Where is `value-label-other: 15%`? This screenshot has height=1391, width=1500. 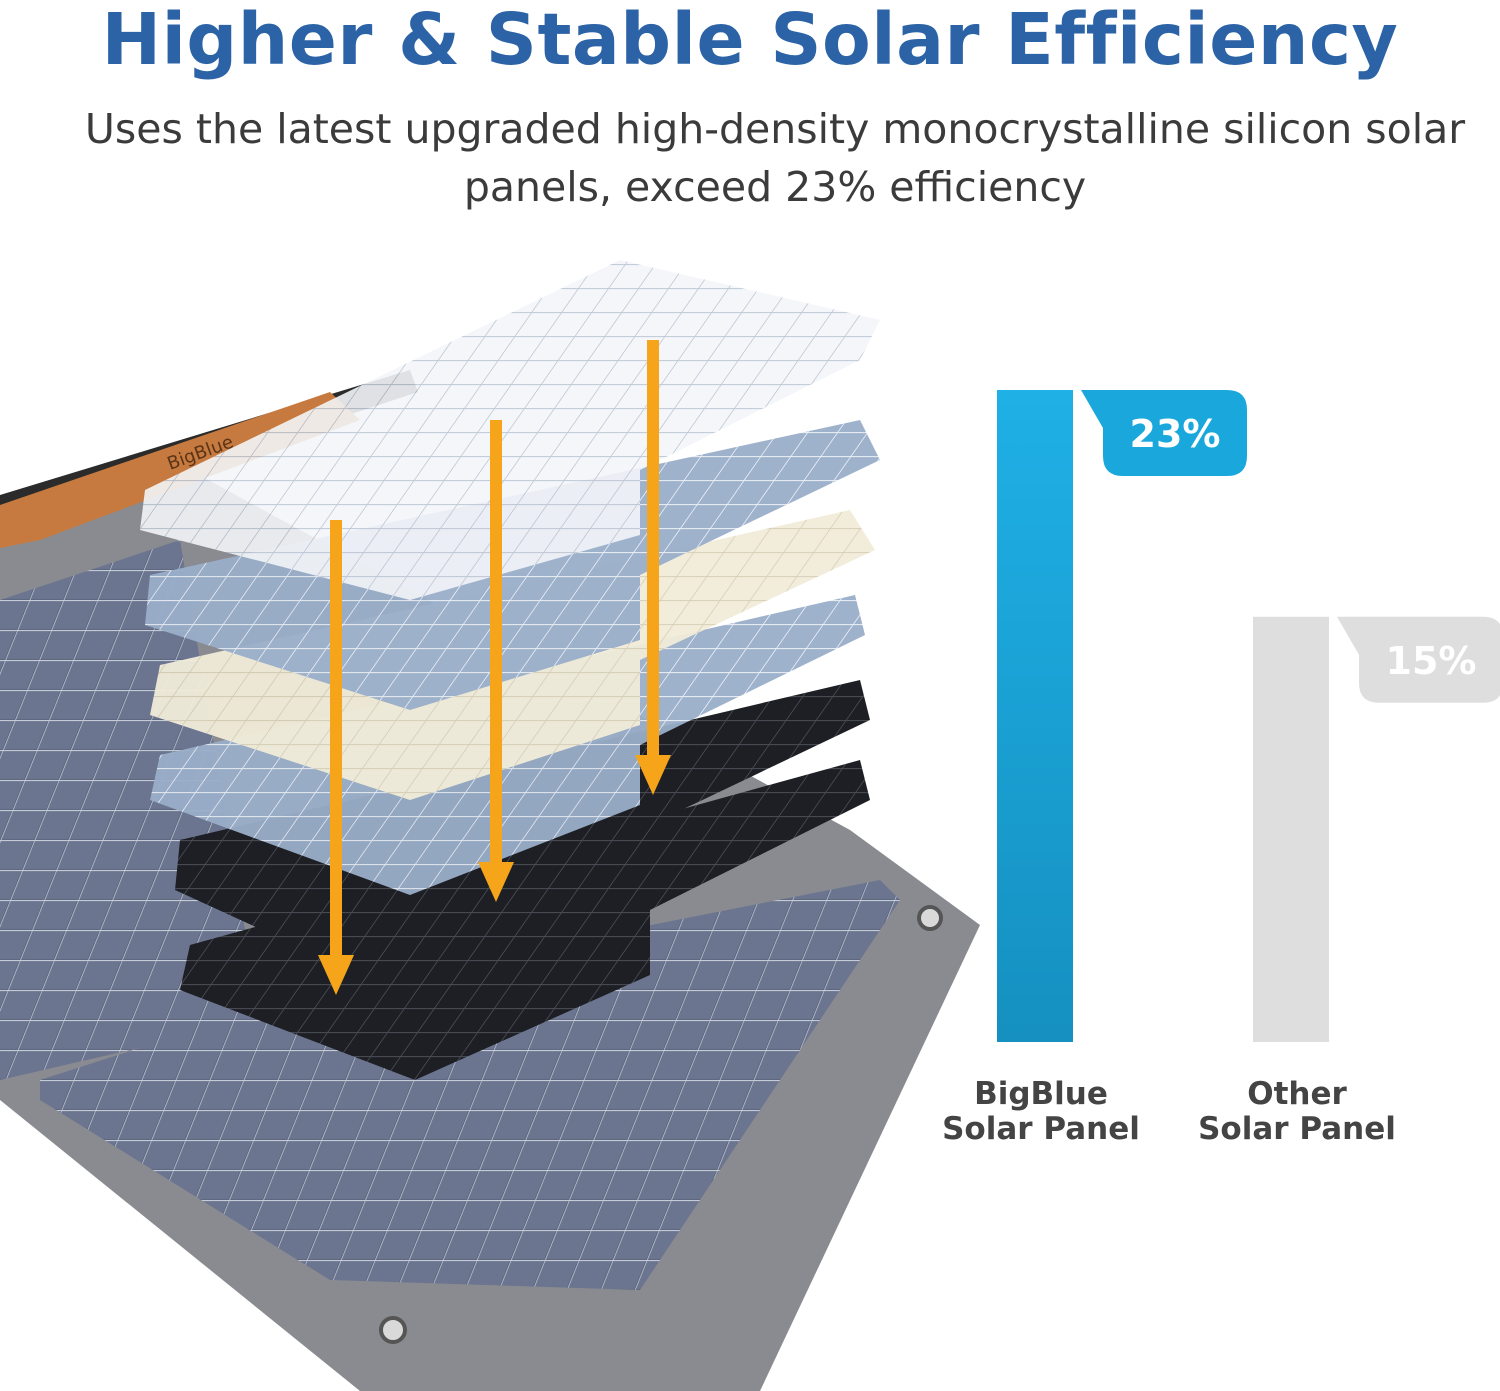 value-label-other: 15% is located at coordinates (1431, 661).